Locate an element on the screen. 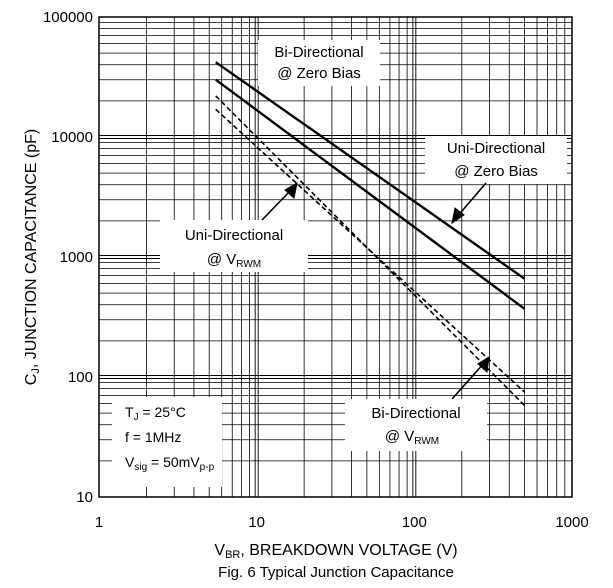 This screenshot has height=588, width=613. y-tick-labels: 10 100 1000 10000 100000 is located at coordinates (68, 257).